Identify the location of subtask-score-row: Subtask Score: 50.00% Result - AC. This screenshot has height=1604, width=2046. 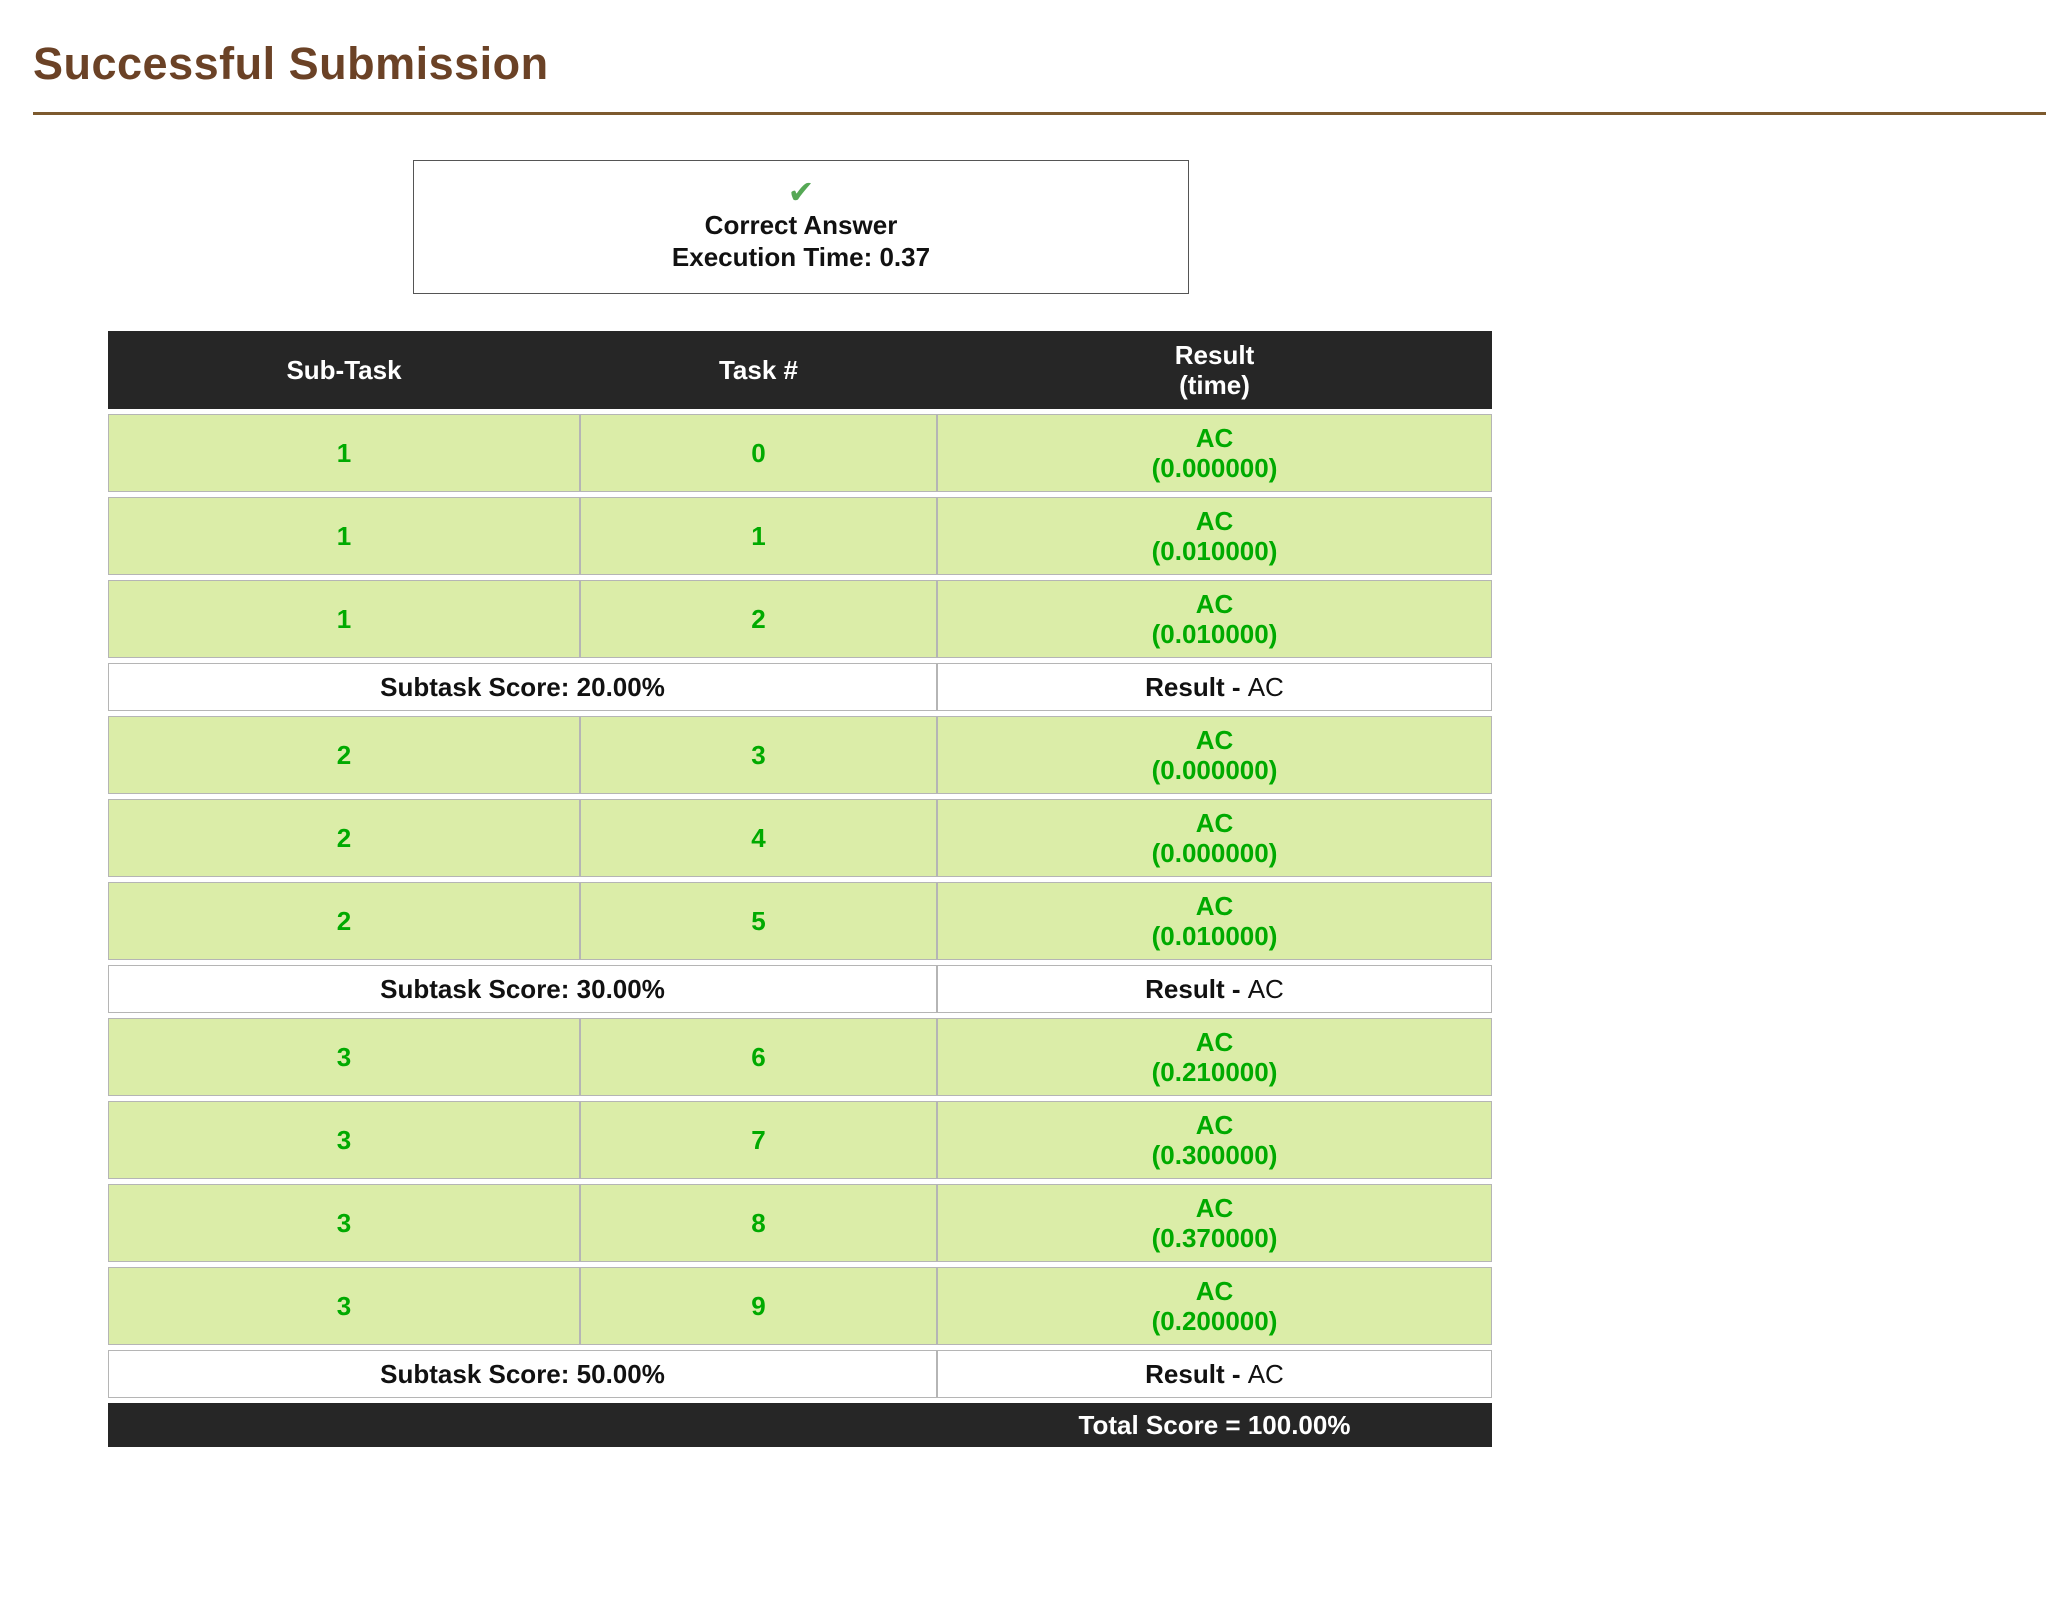
(800, 1374).